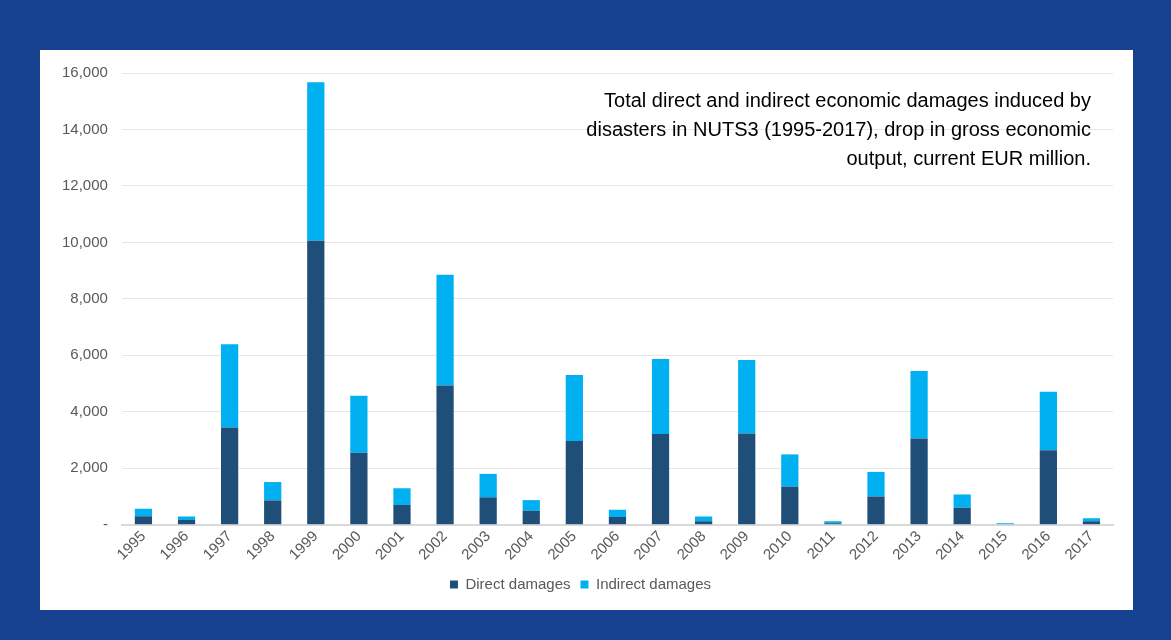 This screenshot has width=1171, height=640. I want to click on y-tick-label: 4,000, so click(89, 410).